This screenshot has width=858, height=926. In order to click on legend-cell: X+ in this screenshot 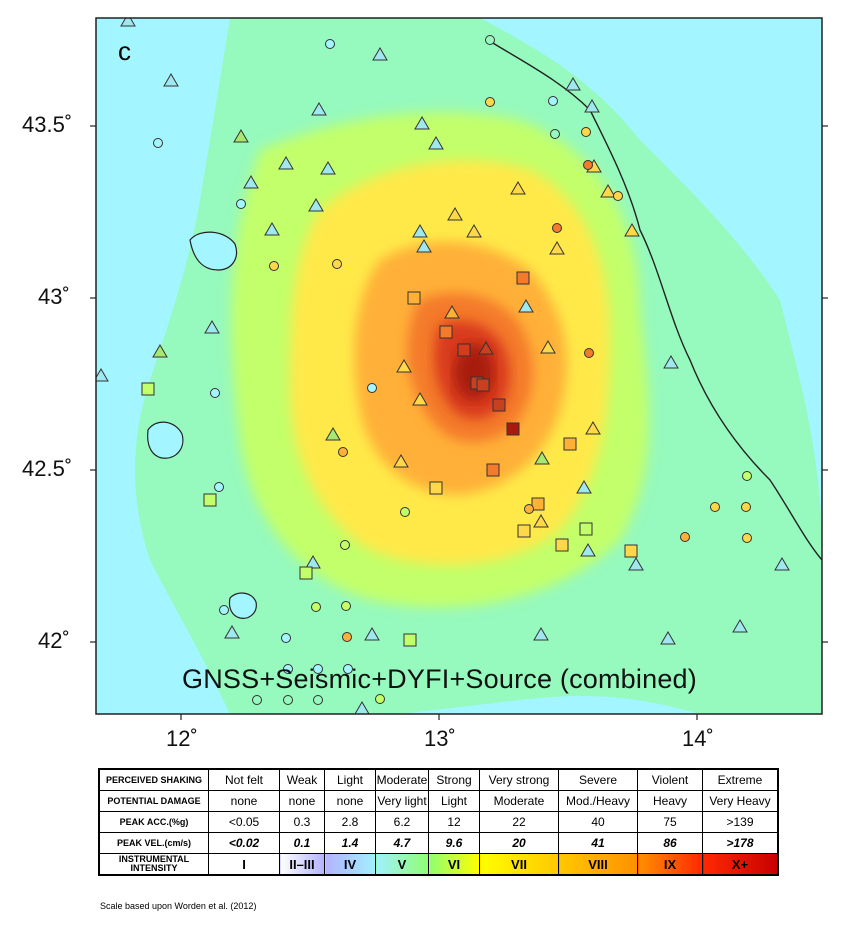, I will do `click(740, 864)`.